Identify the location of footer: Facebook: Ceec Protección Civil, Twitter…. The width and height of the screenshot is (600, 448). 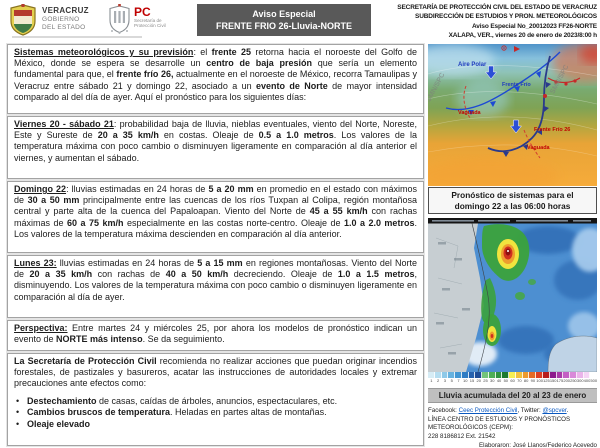
(512, 427).